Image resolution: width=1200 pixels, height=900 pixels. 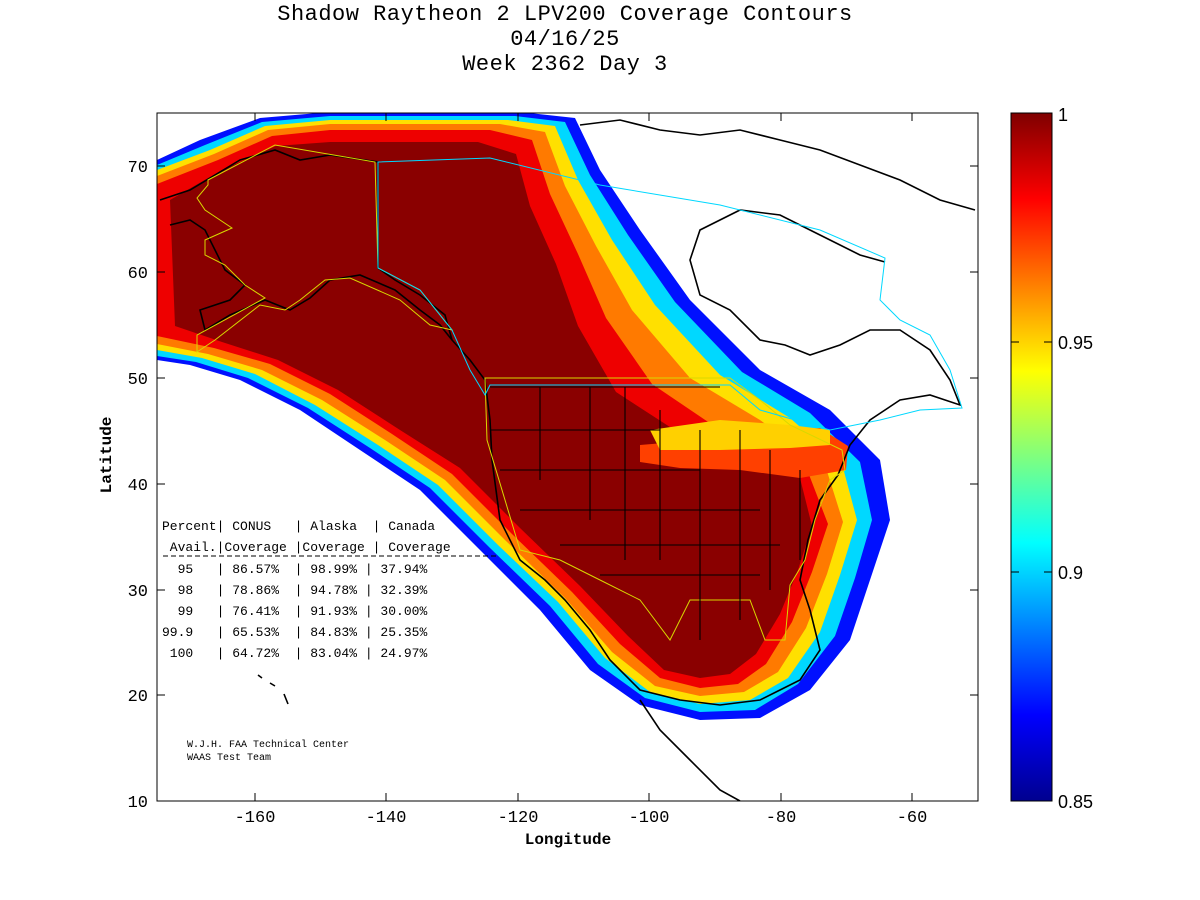 I want to click on arctic-islands, so click(x=777, y=165).